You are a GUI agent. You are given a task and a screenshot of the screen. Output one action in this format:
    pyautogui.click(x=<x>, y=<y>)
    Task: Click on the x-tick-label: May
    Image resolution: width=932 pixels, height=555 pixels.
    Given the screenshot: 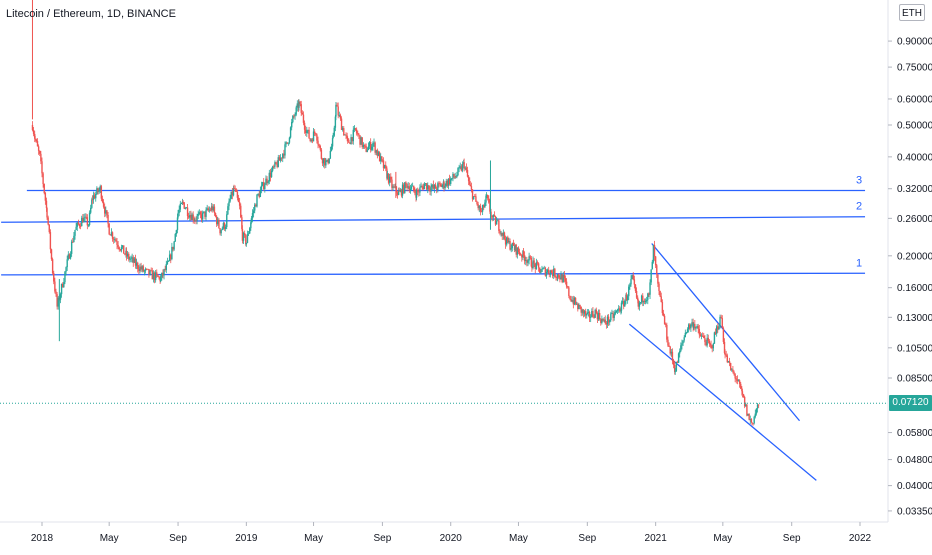 What is the action you would take?
    pyautogui.click(x=722, y=538)
    